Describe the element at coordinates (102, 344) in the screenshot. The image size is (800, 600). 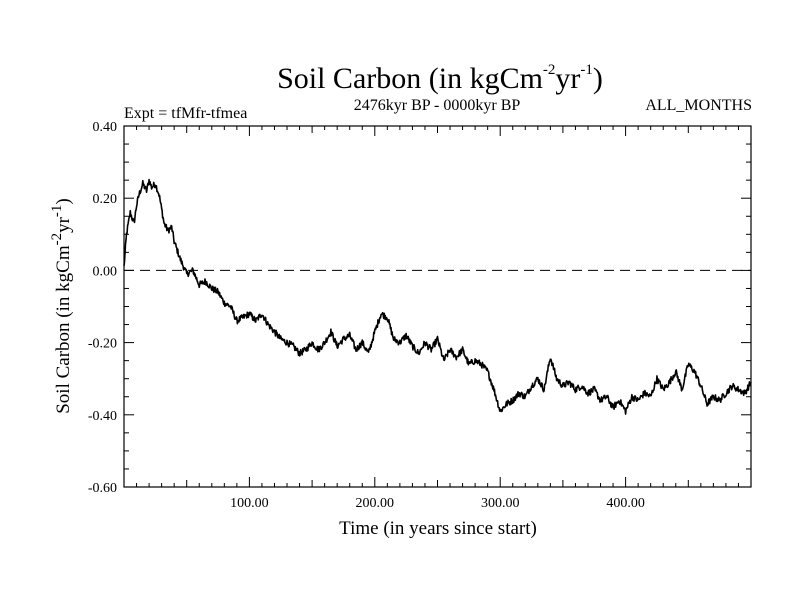
I see `y-tick-label: -0.20` at that location.